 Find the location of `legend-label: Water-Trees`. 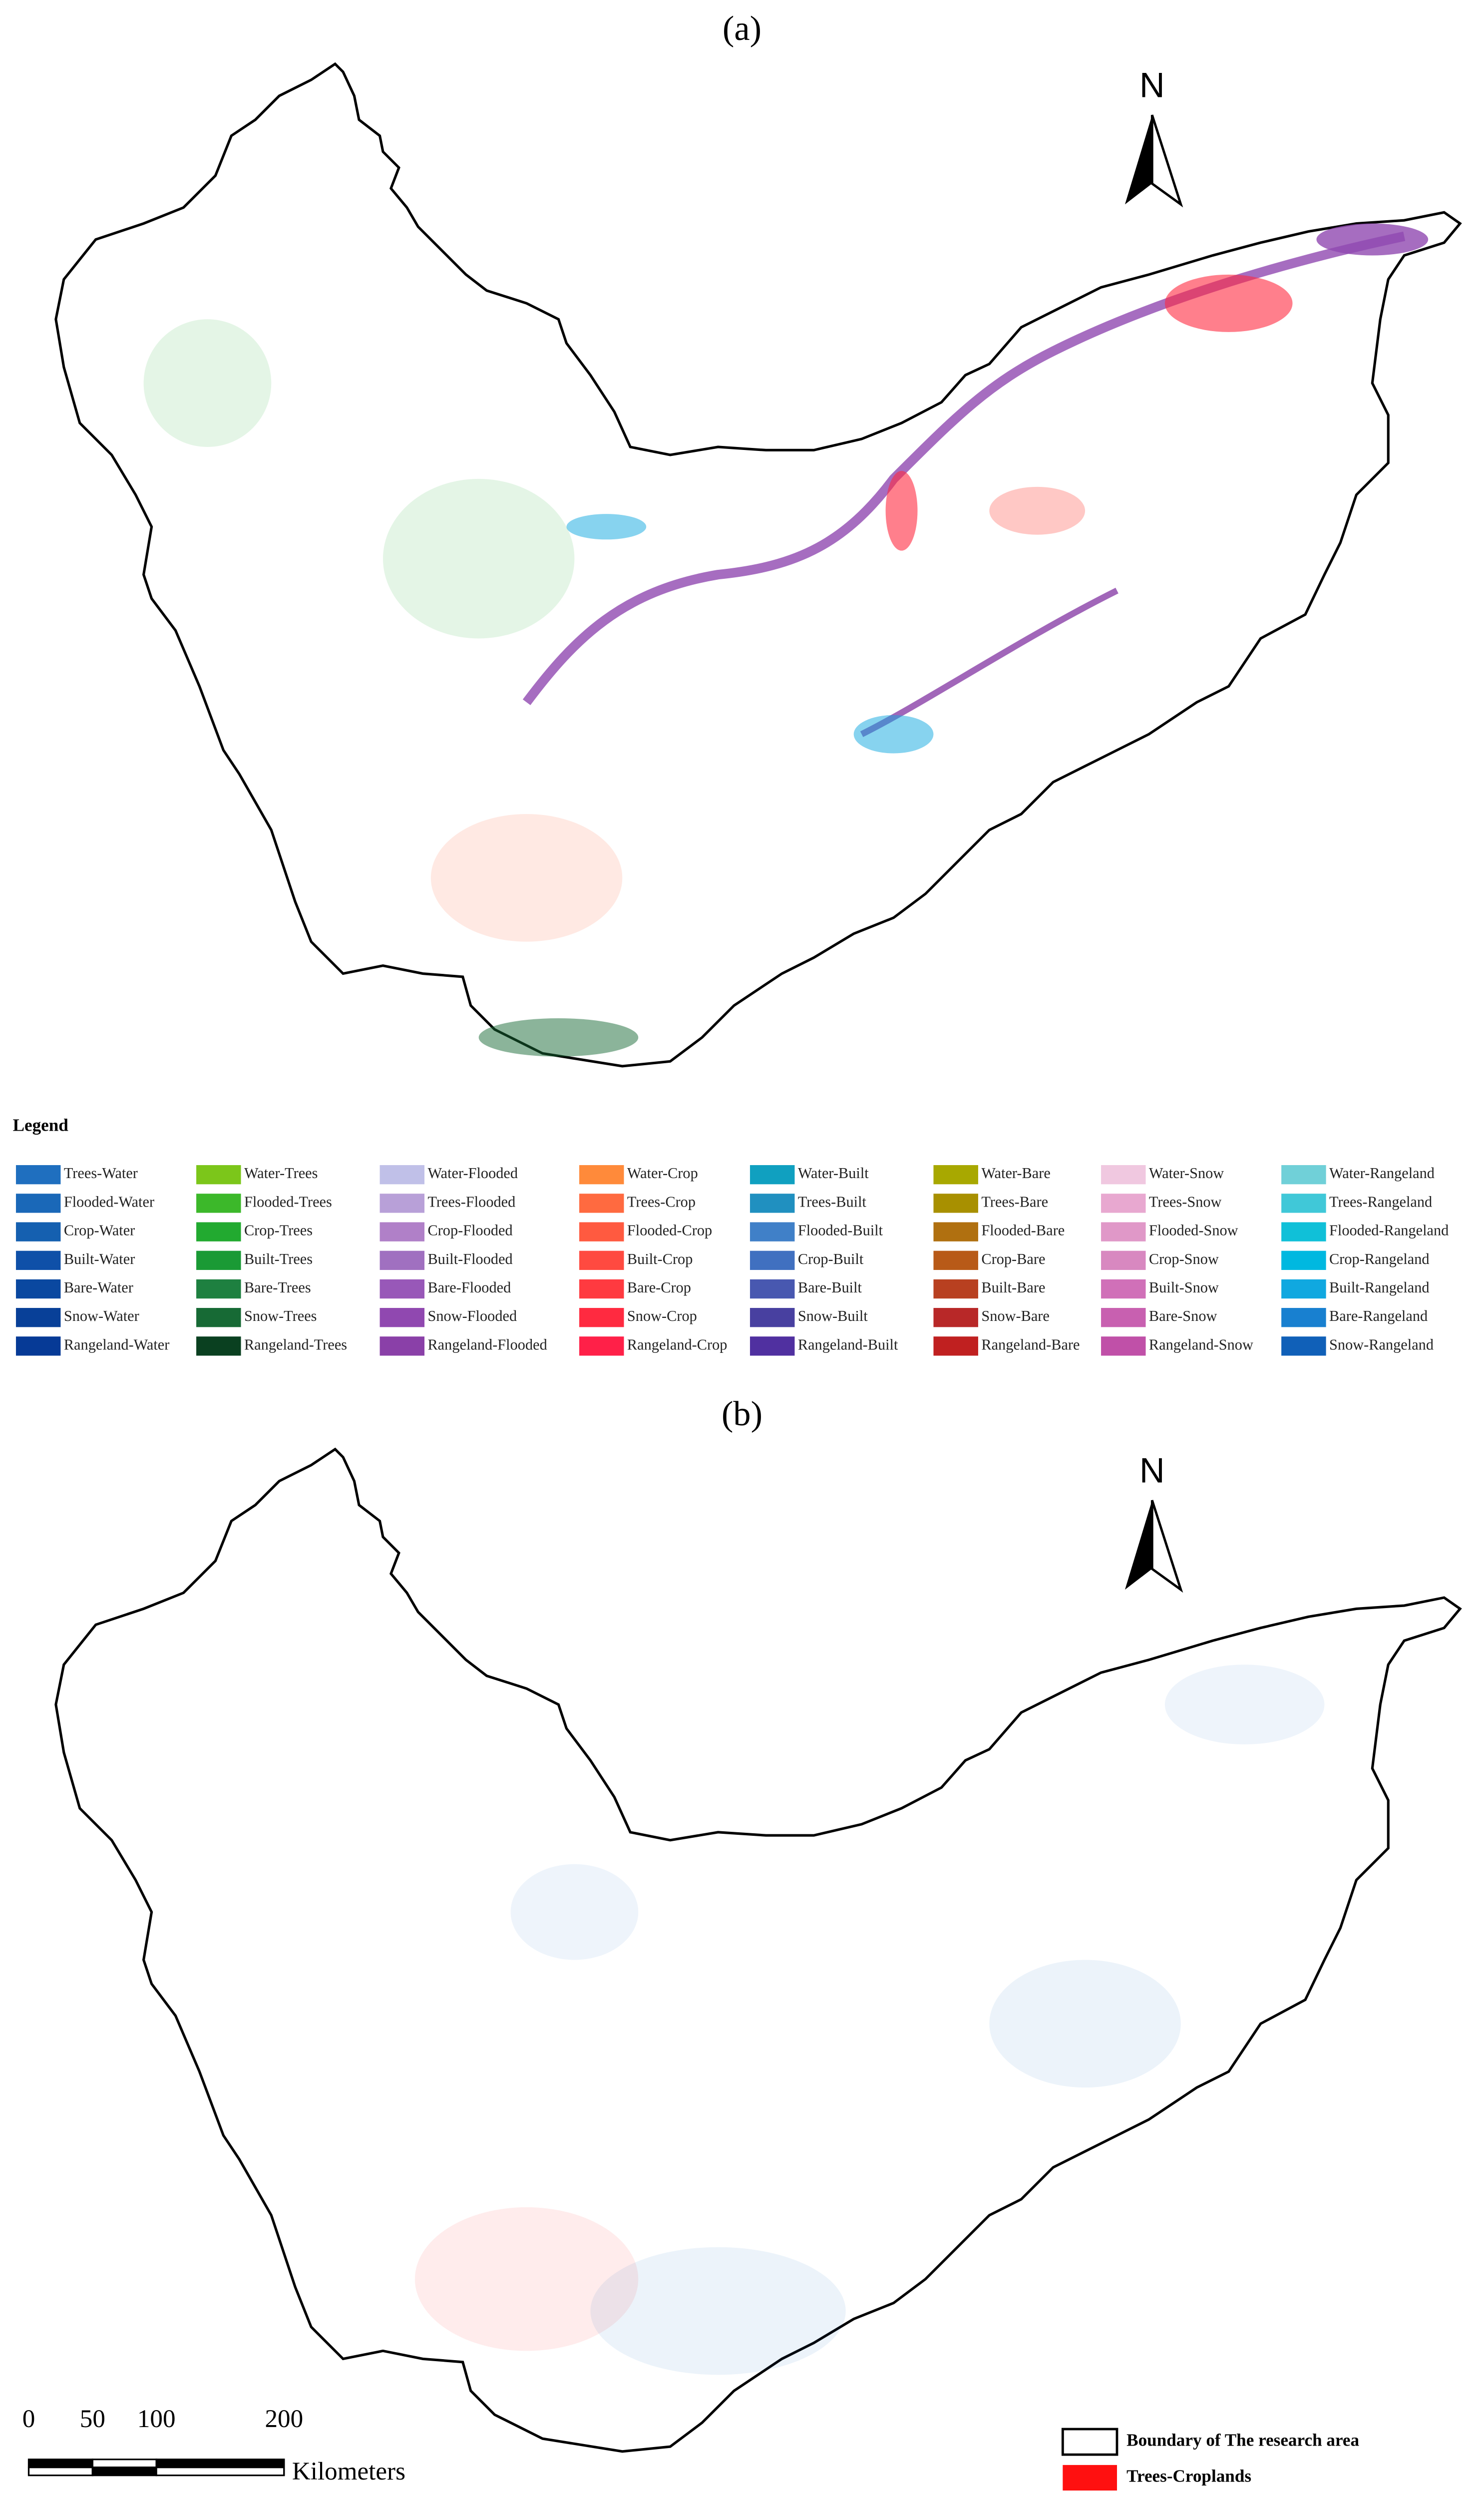

legend-label: Water-Trees is located at coordinates (281, 1173).